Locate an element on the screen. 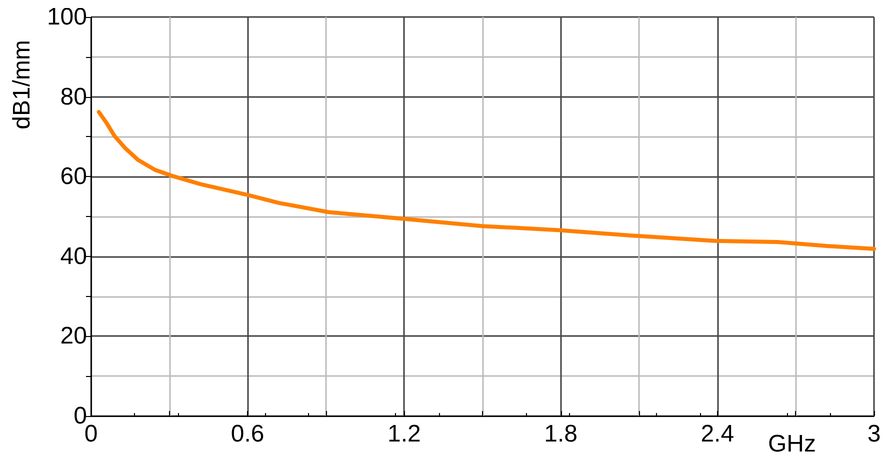 The width and height of the screenshot is (886, 461). y-axis-title: dB1/mm is located at coordinates (22, 85).